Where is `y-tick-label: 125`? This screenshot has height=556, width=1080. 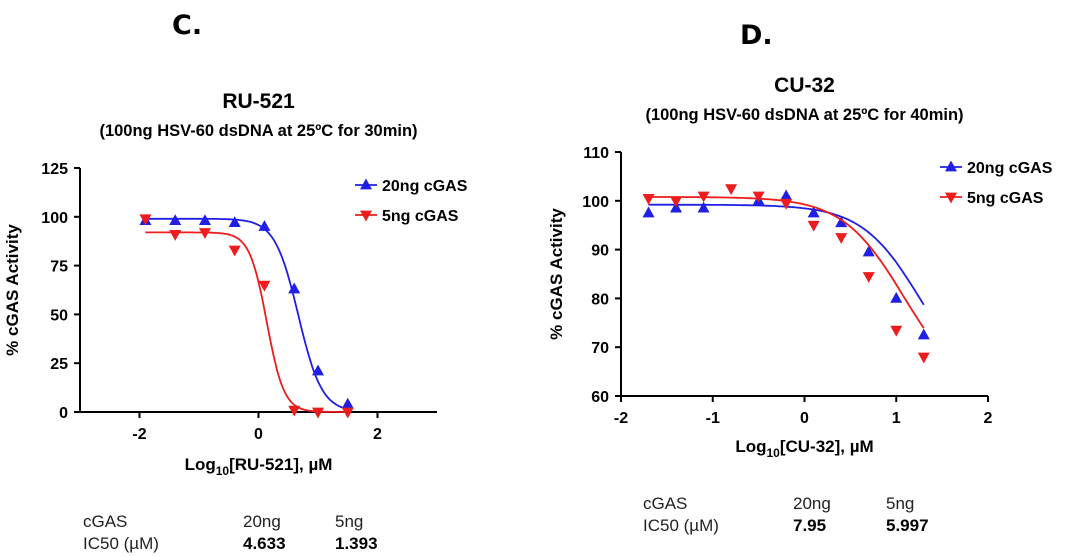 y-tick-label: 125 is located at coordinates (54, 169).